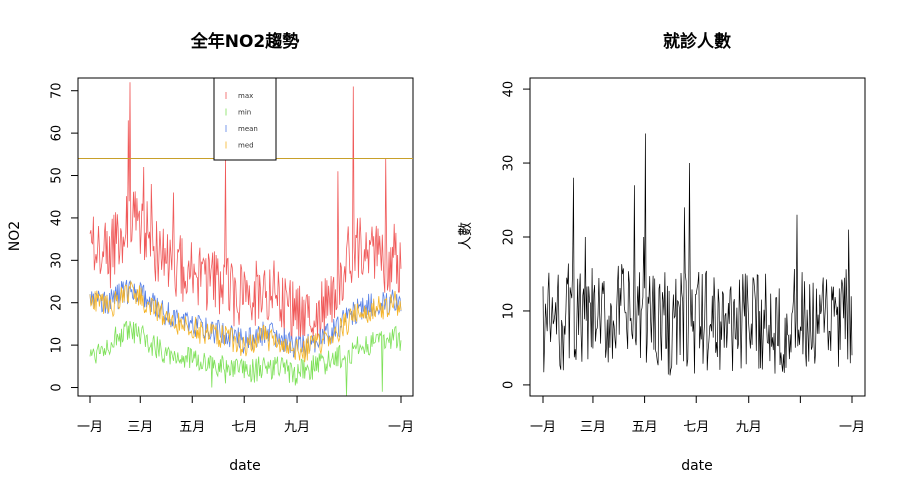 This screenshot has width=905, height=494. What do you see at coordinates (57, 387) in the screenshot?
I see `no2-y-tick-label: 0` at bounding box center [57, 387].